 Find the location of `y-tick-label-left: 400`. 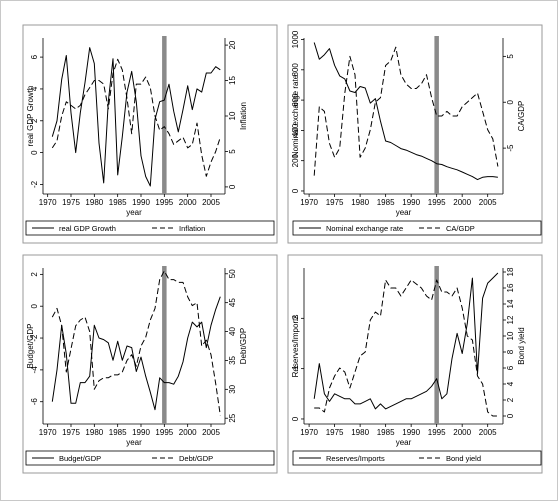

y-tick-label-left: 400 is located at coordinates (295, 130).